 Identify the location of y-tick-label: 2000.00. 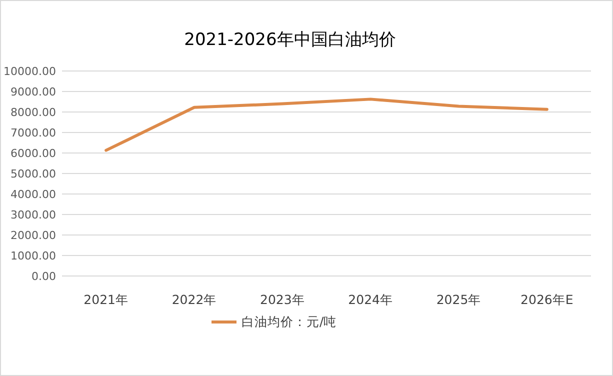
(33, 235).